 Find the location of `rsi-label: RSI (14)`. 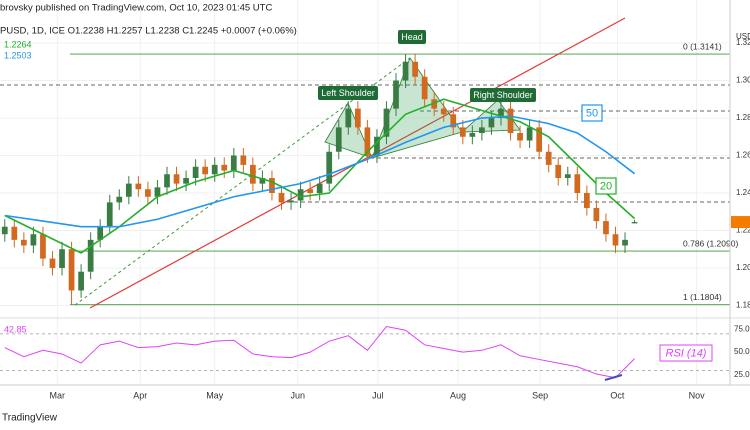

rsi-label: RSI (14) is located at coordinates (686, 353).